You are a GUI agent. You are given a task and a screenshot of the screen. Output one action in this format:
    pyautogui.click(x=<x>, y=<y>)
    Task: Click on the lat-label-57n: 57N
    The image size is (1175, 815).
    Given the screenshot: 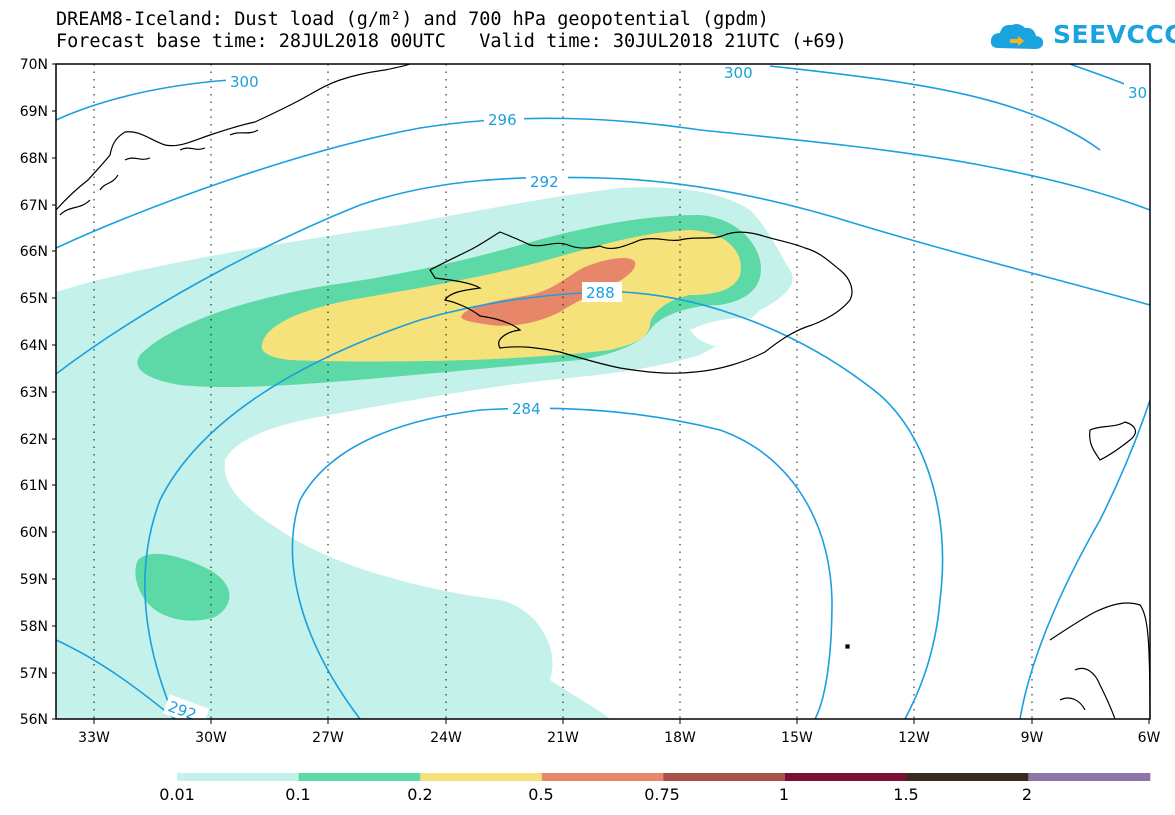 What is the action you would take?
    pyautogui.click(x=34, y=674)
    